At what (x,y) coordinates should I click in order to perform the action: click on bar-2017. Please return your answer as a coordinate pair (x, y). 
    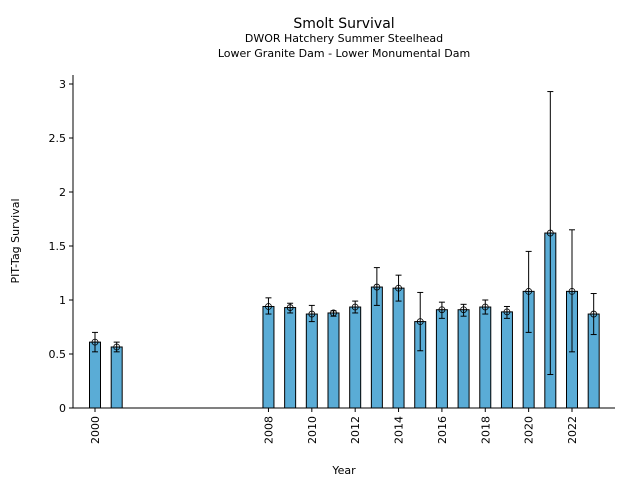
    Looking at the image, I should click on (463, 359).